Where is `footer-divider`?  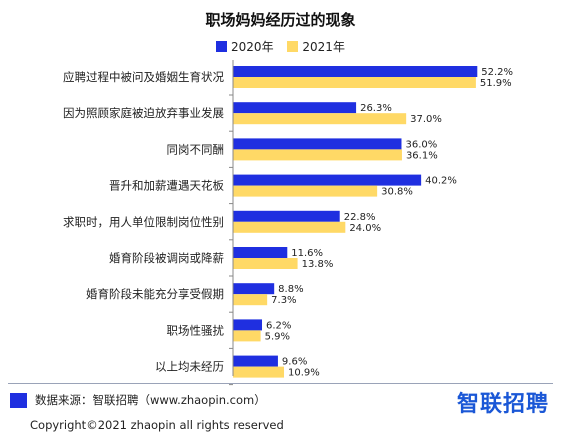 footer-divider is located at coordinates (280, 383).